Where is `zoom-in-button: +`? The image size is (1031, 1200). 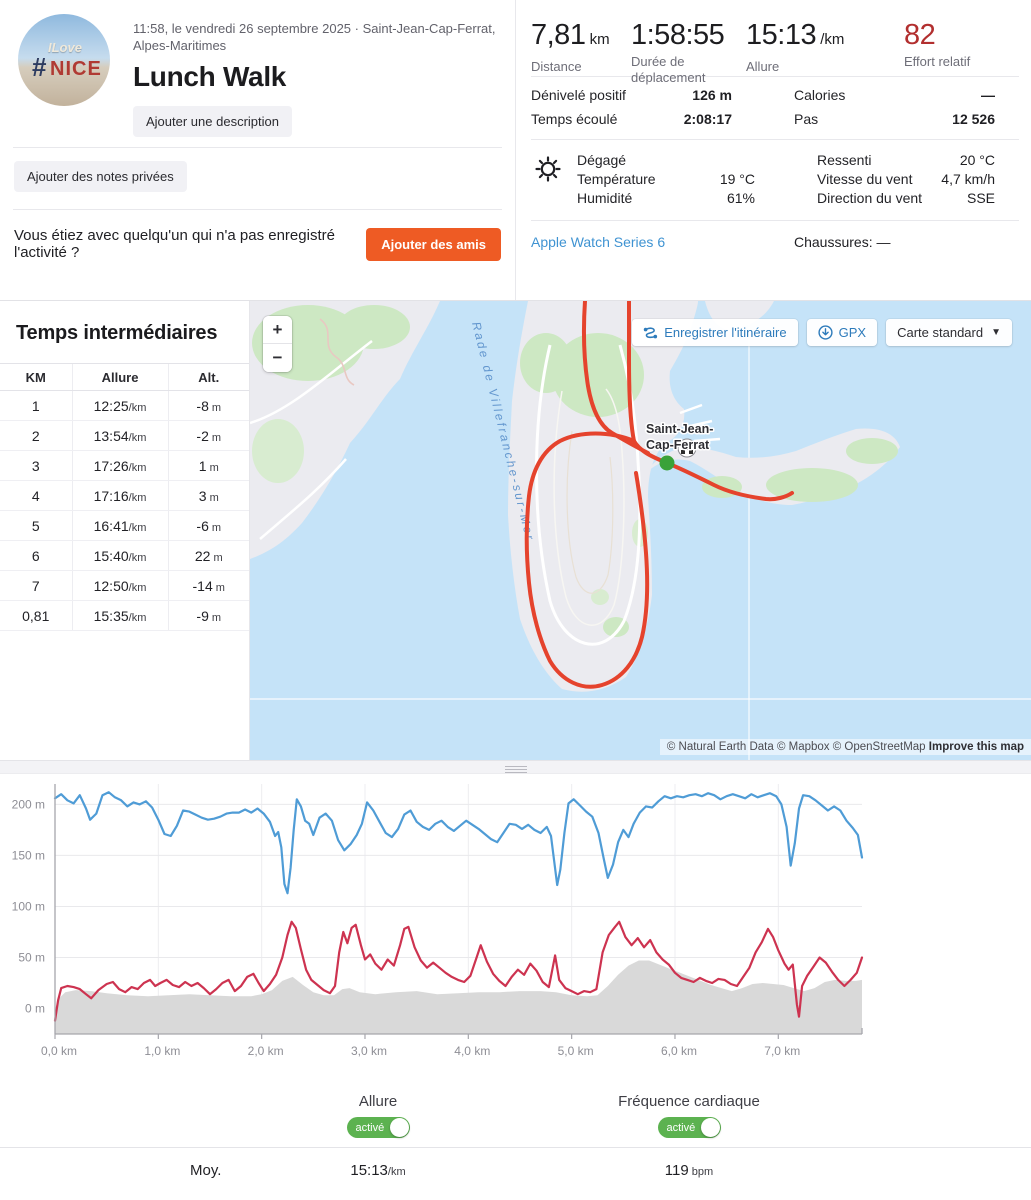 zoom-in-button: + is located at coordinates (277, 330).